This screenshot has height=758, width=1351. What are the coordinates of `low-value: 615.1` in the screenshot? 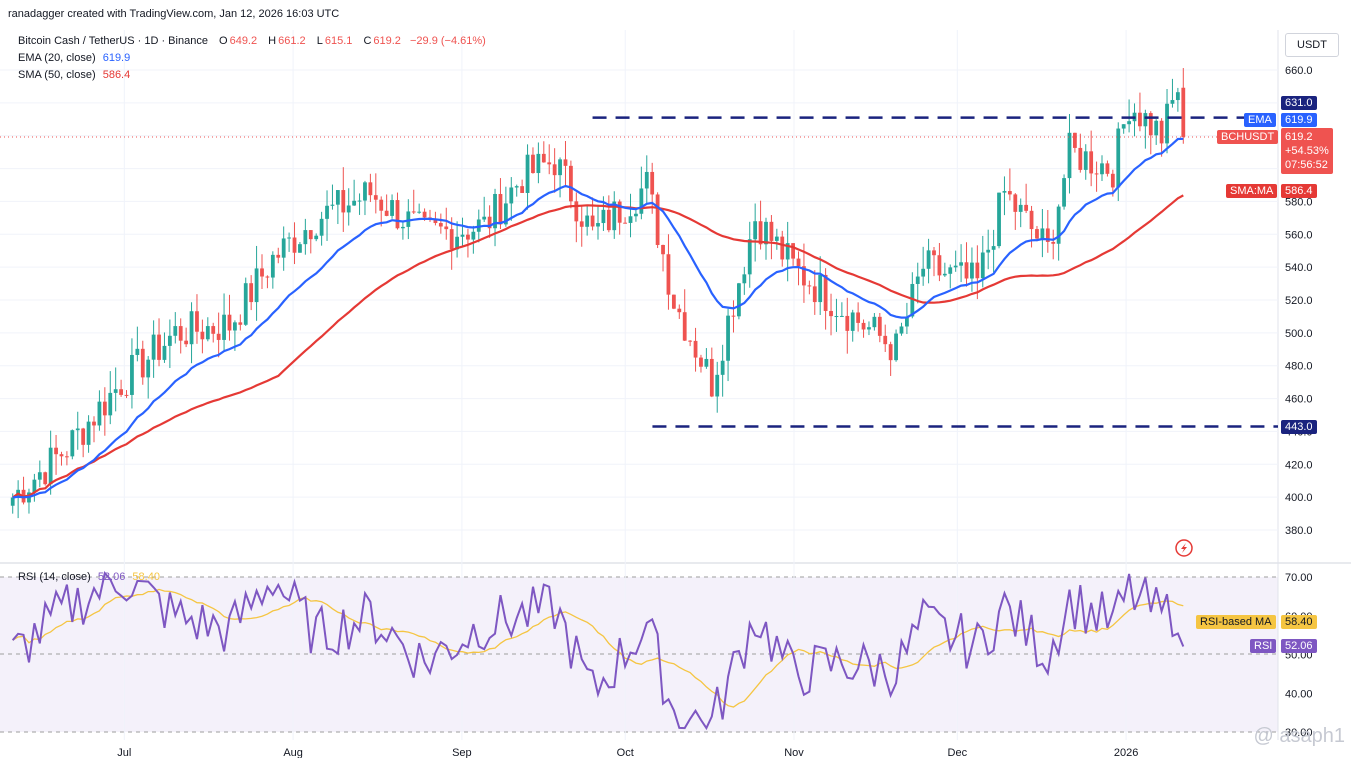 It's located at (338, 41).